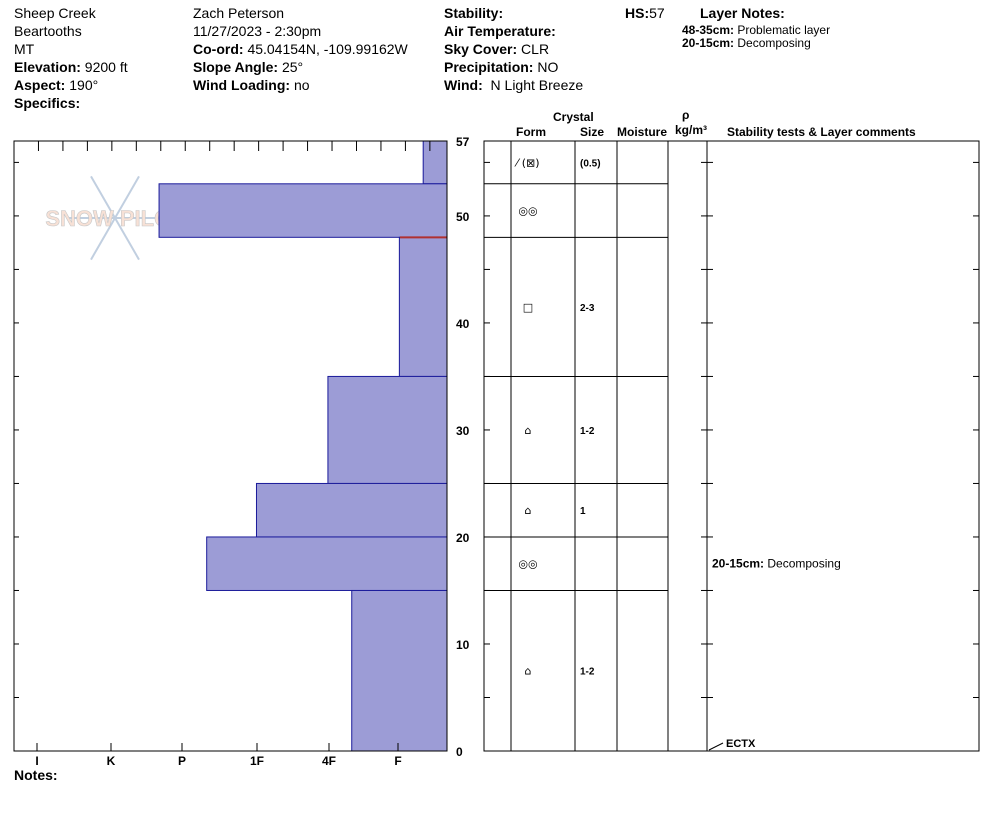  I want to click on coordinates: Co-ord: 45.04154N, -109.99162W, so click(300, 49).